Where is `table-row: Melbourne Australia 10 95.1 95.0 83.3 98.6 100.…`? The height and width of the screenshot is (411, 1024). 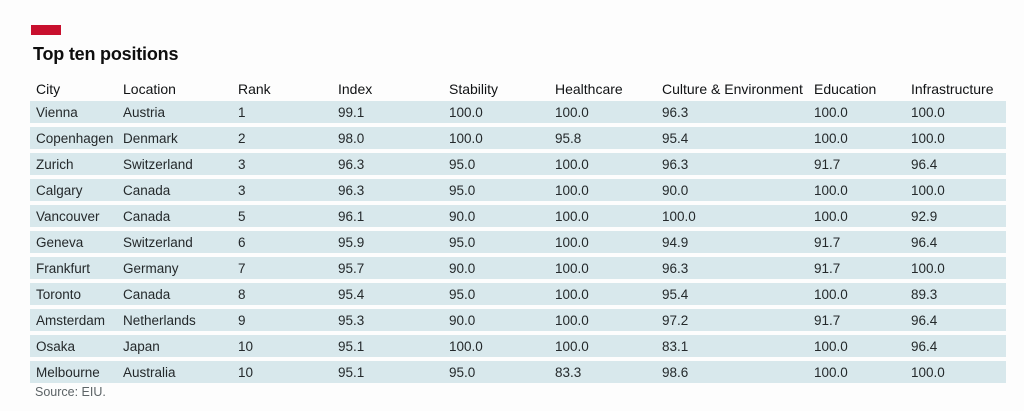
table-row: Melbourne Australia 10 95.1 95.0 83.3 98.6 100.… is located at coordinates (518, 372).